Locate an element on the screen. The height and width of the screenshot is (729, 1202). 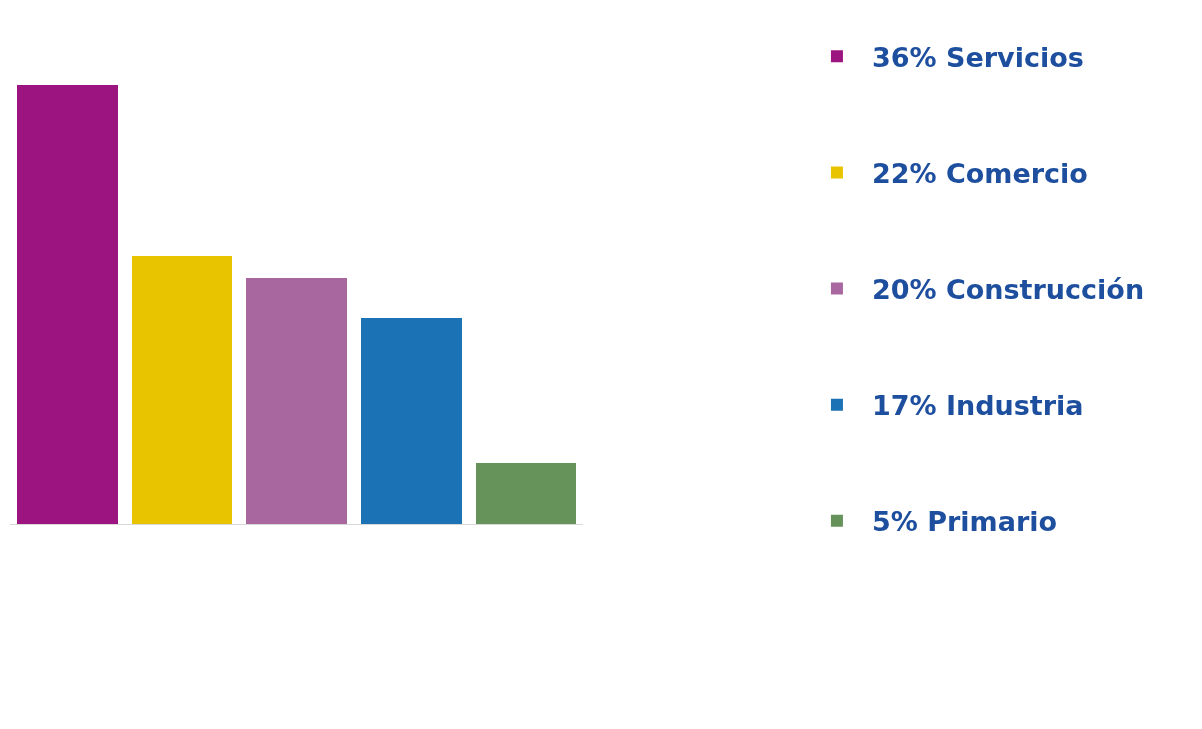
legend-label: 20% Construcción is located at coordinates (1008, 290).